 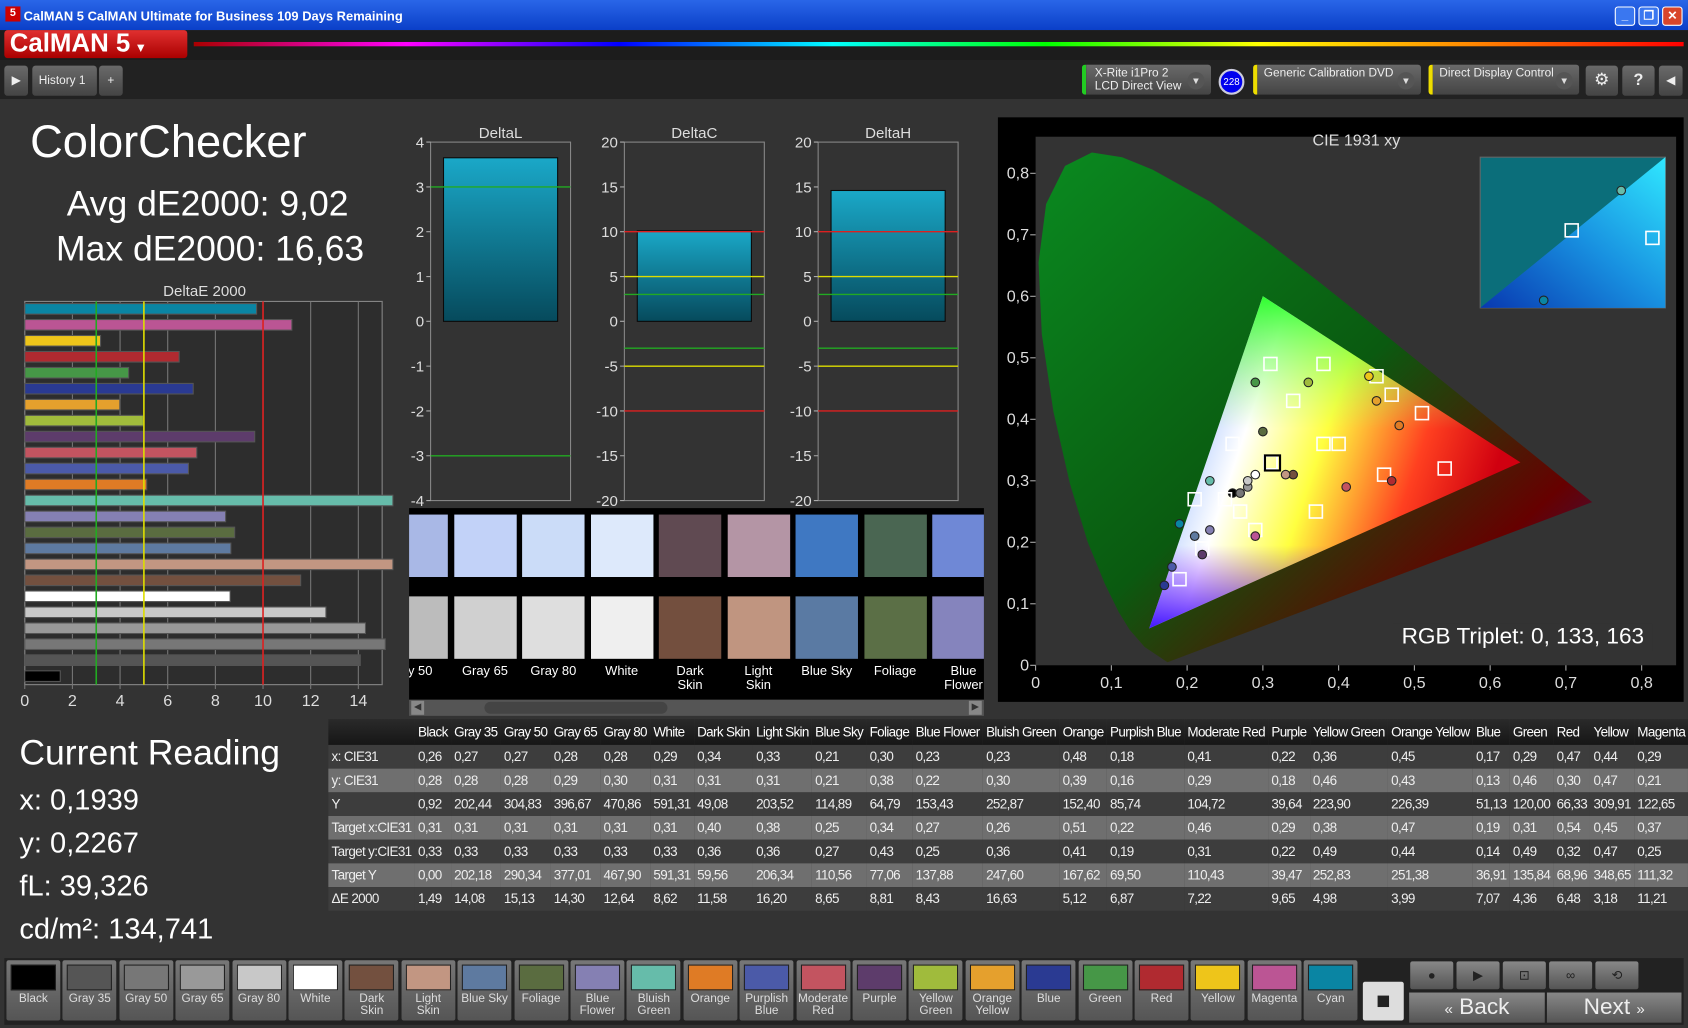 What do you see at coordinates (1083, 780) in the screenshot?
I see `table-cell: 0,39` at bounding box center [1083, 780].